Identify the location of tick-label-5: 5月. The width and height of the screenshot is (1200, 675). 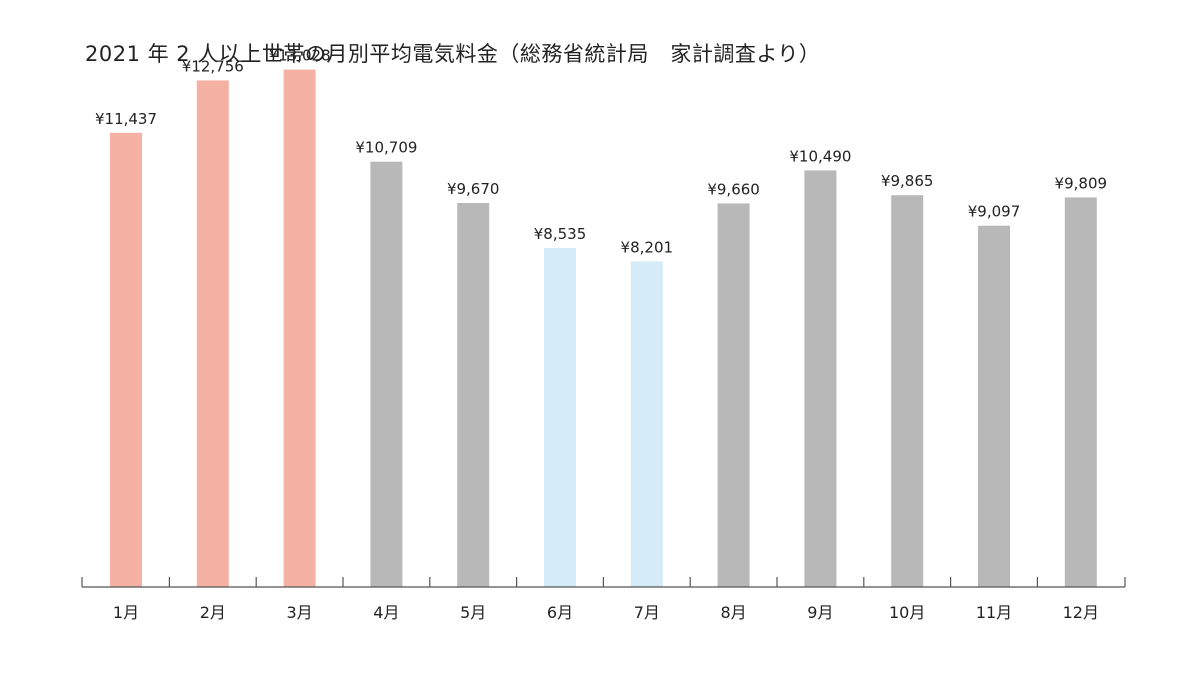
(473, 612).